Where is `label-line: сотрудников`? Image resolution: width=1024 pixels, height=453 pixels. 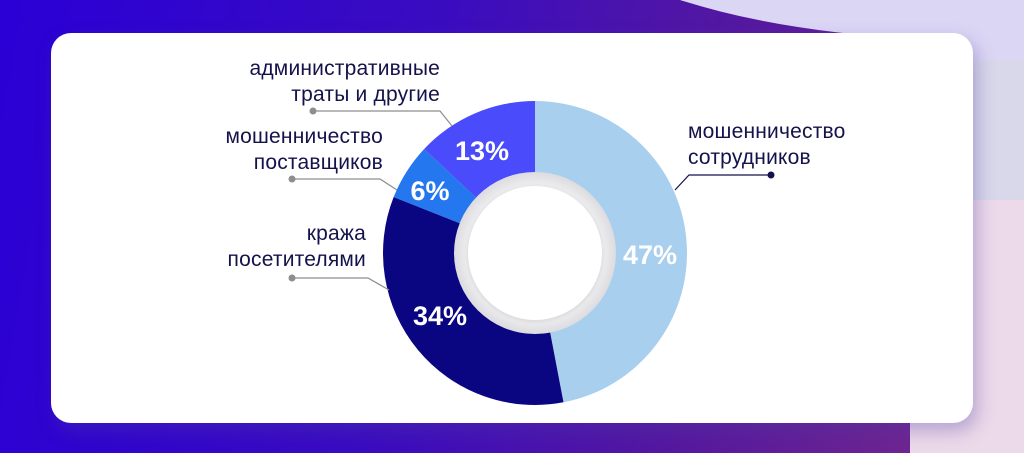 label-line: сотрудников is located at coordinates (749, 157).